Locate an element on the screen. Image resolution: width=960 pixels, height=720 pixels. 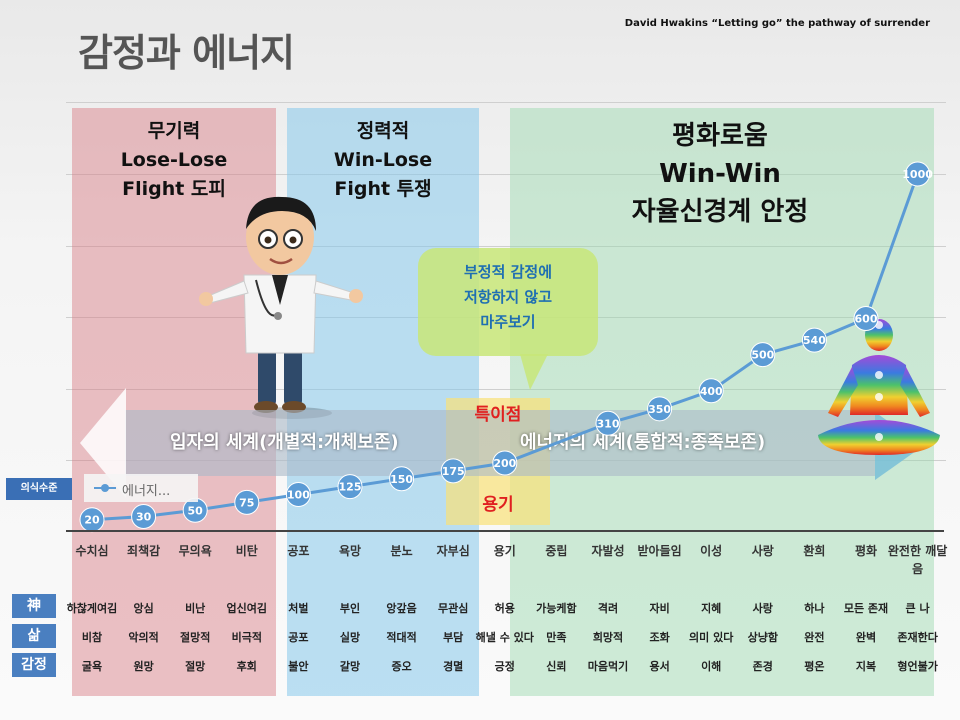
table-cell: 존재한다 is located at coordinates (917, 637).